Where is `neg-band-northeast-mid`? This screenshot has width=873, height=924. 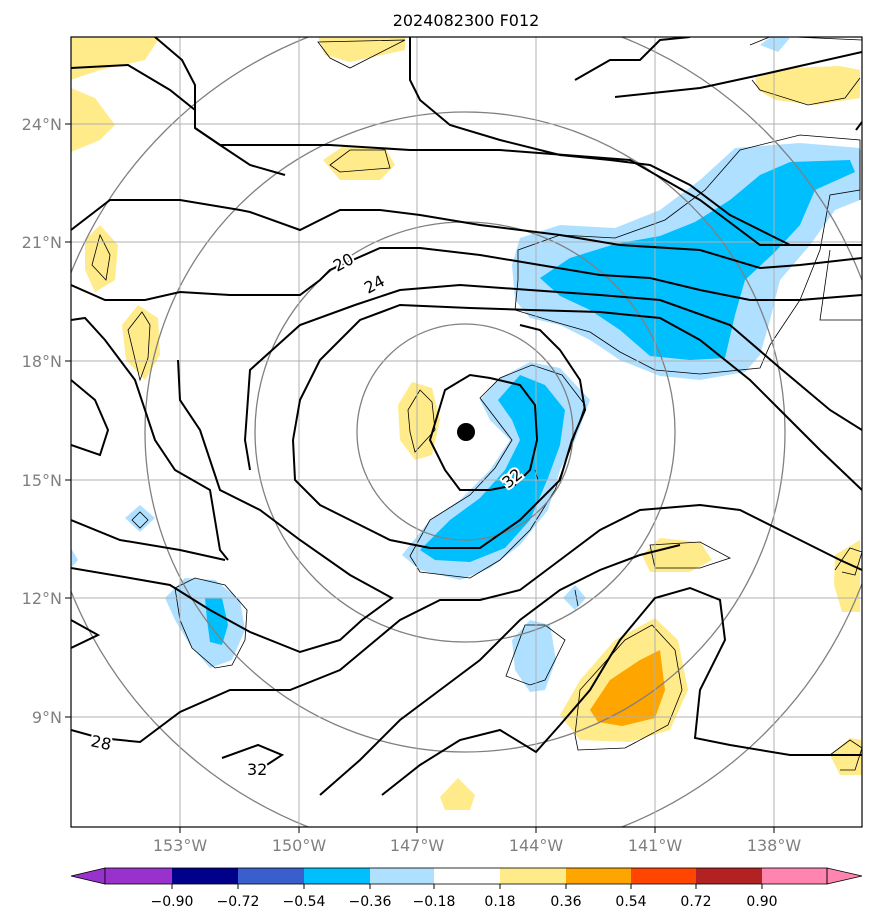 neg-band-northeast-mid is located at coordinates (697, 260).